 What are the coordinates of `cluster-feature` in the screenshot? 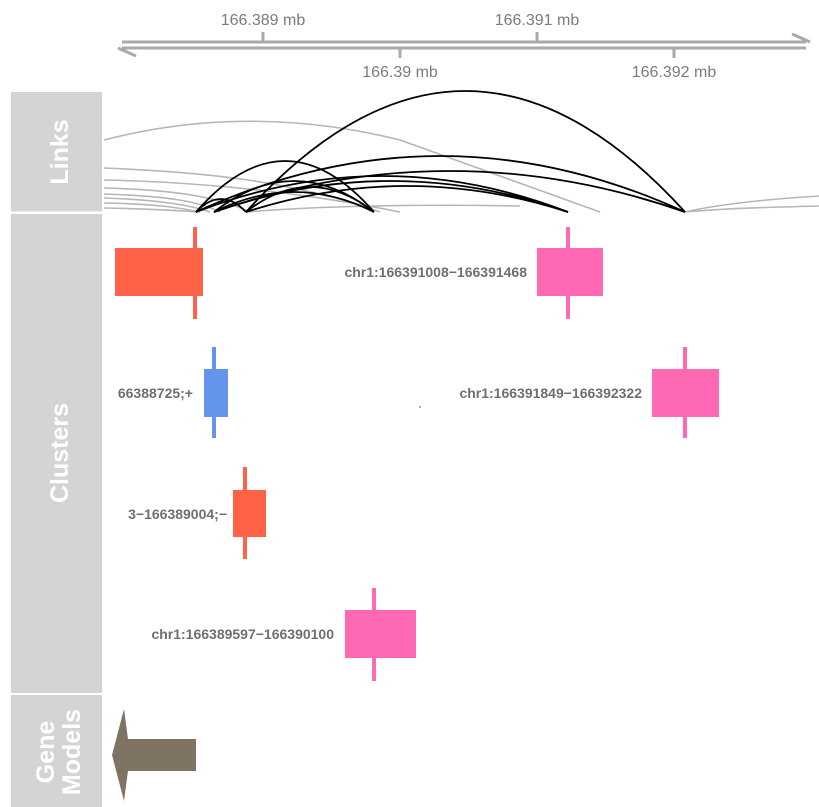 It's located at (159, 273).